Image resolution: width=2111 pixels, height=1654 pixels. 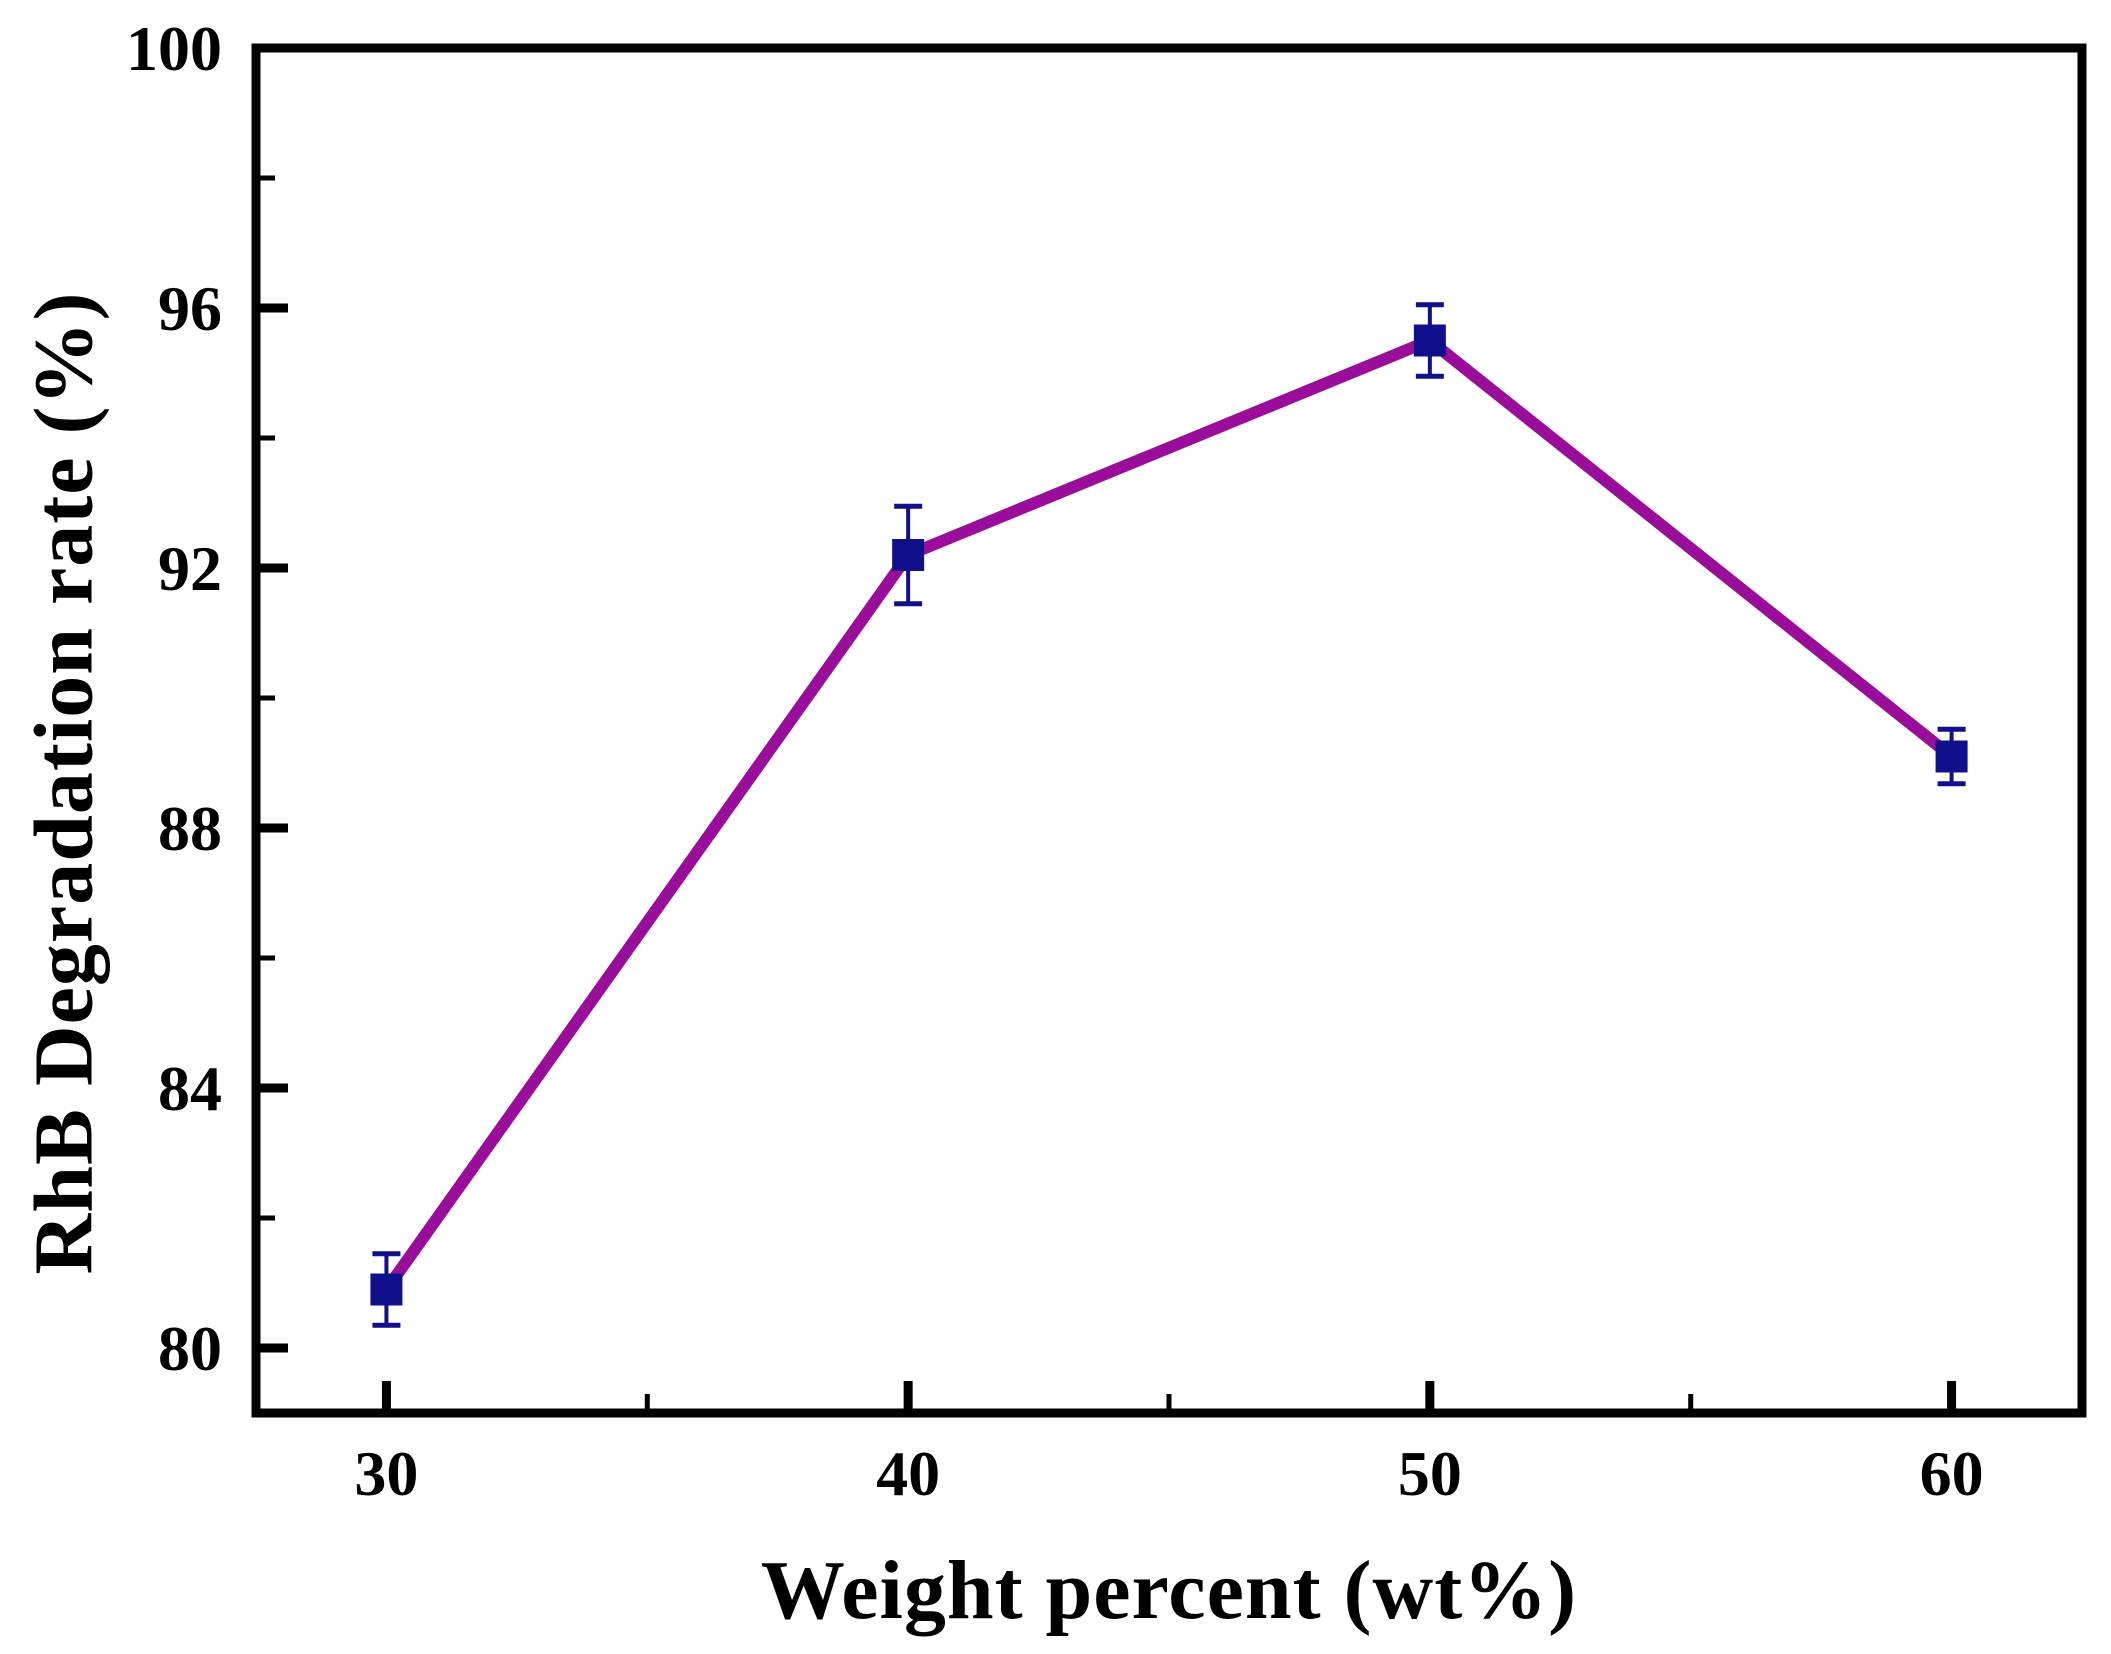 What do you see at coordinates (1952, 1473) in the screenshot?
I see `x-tick-label: 60` at bounding box center [1952, 1473].